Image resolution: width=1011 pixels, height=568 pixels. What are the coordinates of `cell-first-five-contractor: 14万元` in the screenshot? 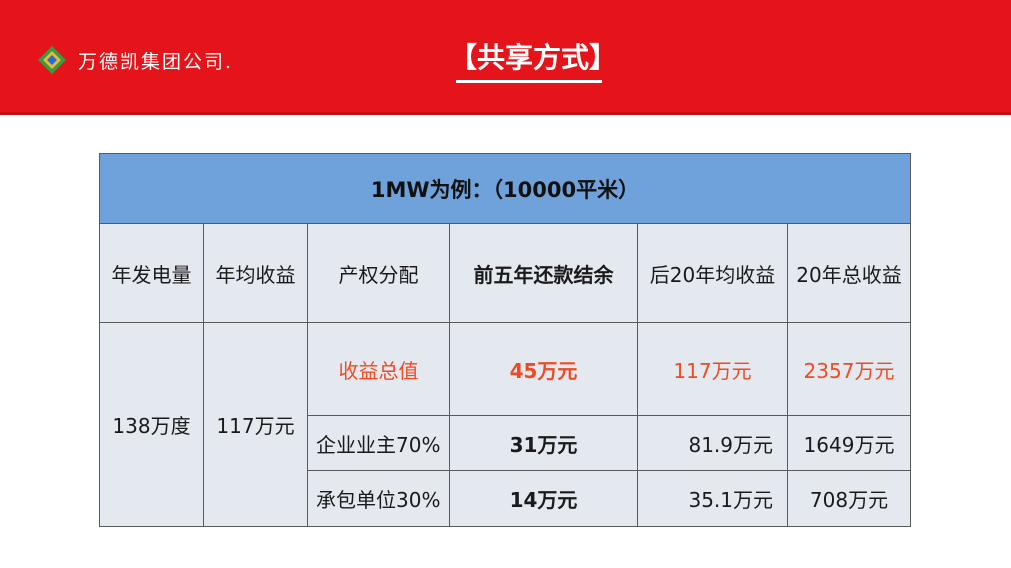 It's located at (543, 498).